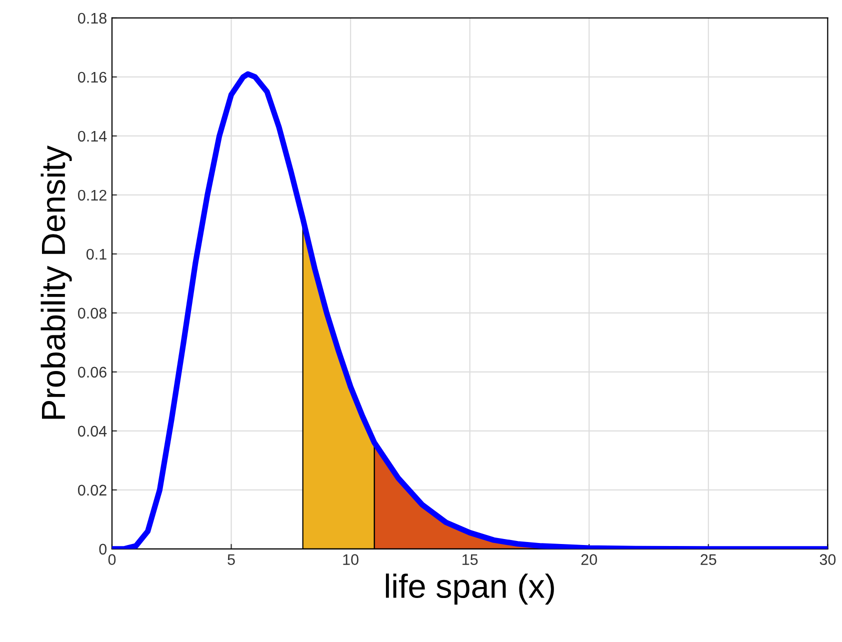  I want to click on x-tick-label: 30, so click(828, 559).